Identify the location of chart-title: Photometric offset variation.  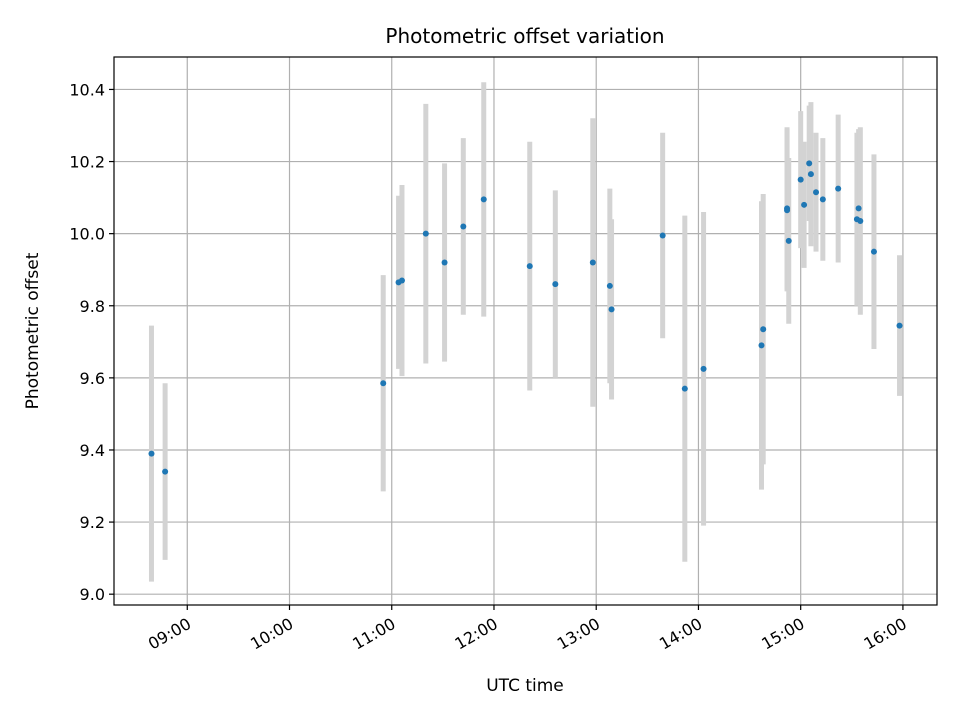
(524, 36).